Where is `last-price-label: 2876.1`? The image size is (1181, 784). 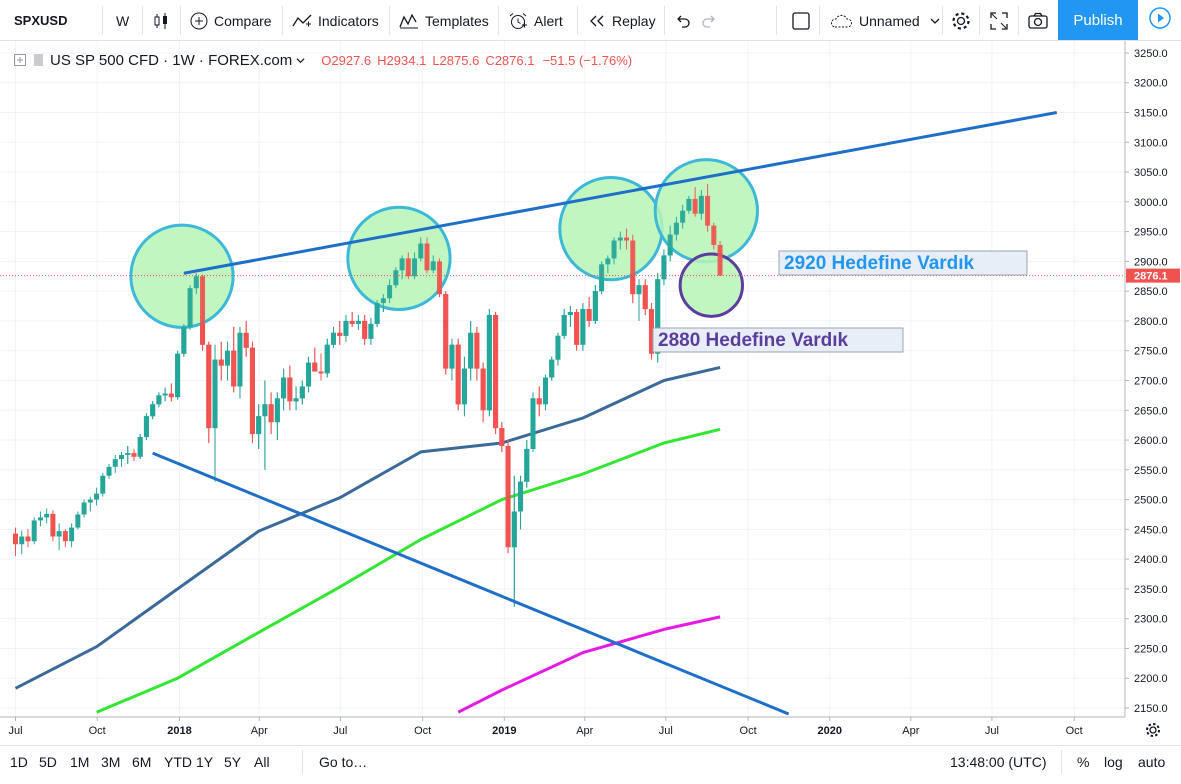 last-price-label: 2876.1 is located at coordinates (1151, 277).